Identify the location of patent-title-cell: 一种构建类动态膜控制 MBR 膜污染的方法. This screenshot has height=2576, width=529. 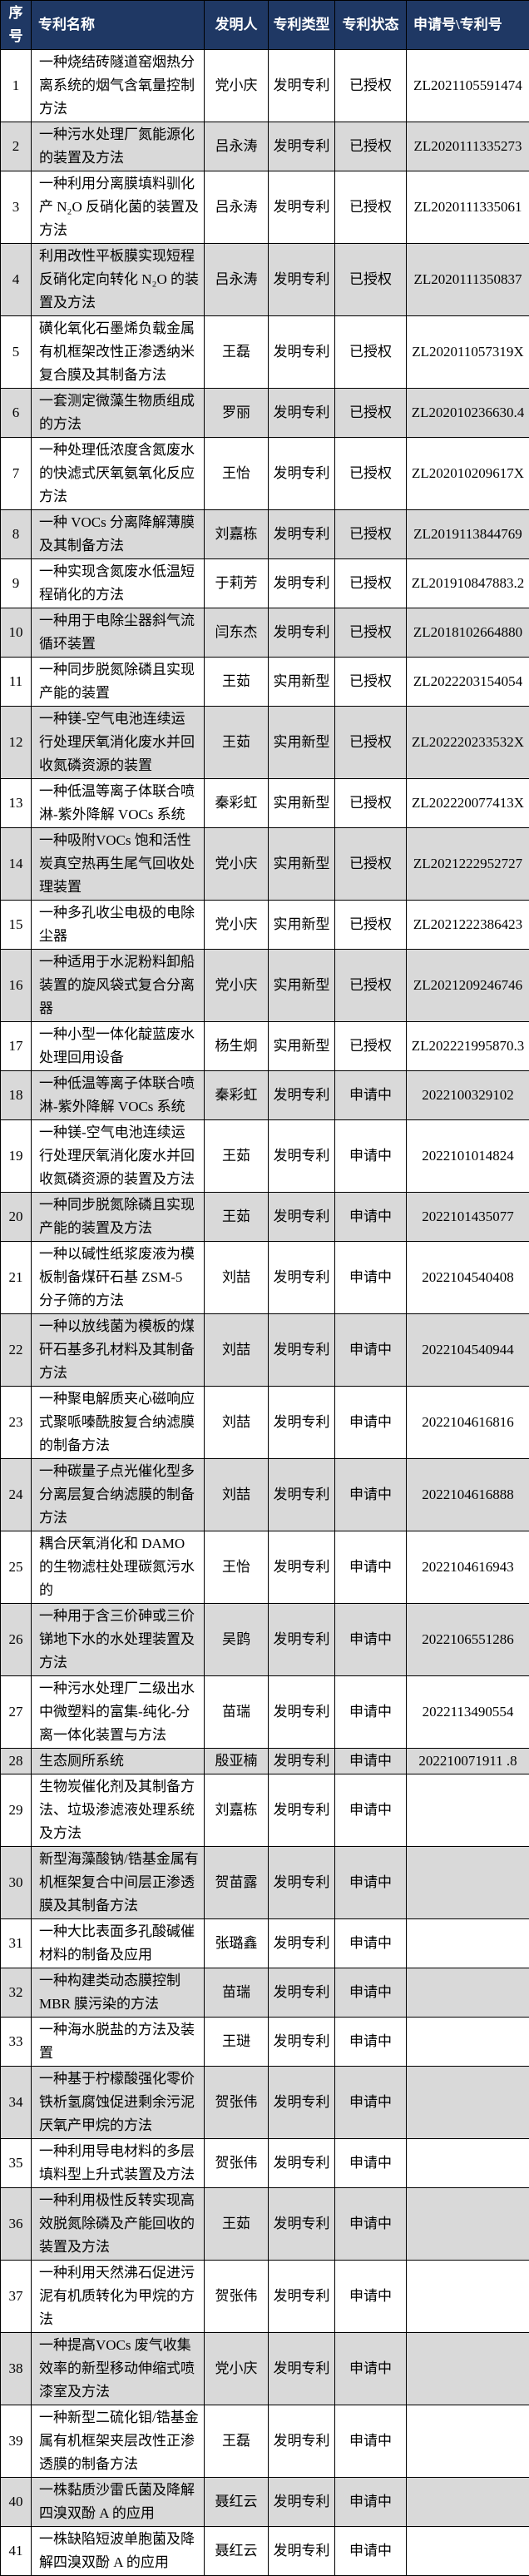
(118, 1993).